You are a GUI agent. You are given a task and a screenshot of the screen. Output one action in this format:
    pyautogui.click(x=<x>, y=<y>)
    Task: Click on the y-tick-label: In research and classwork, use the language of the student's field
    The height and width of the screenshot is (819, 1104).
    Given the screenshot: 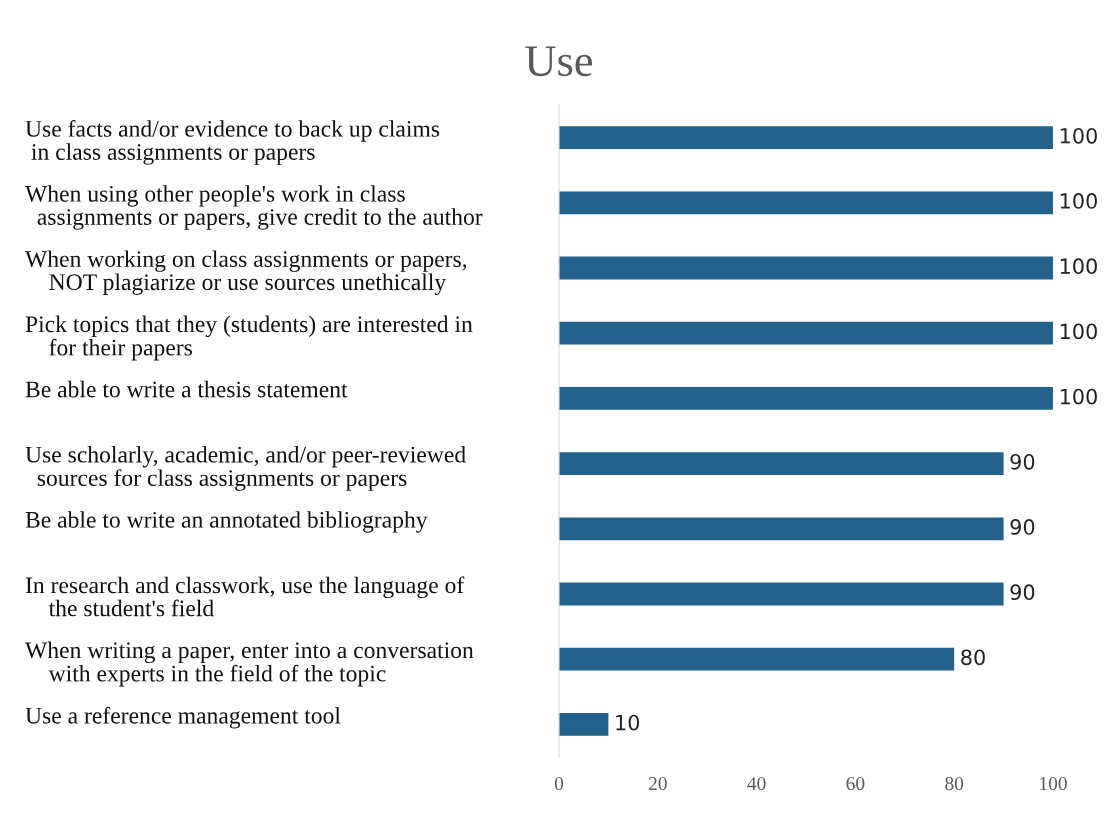 What is the action you would take?
    pyautogui.click(x=245, y=596)
    